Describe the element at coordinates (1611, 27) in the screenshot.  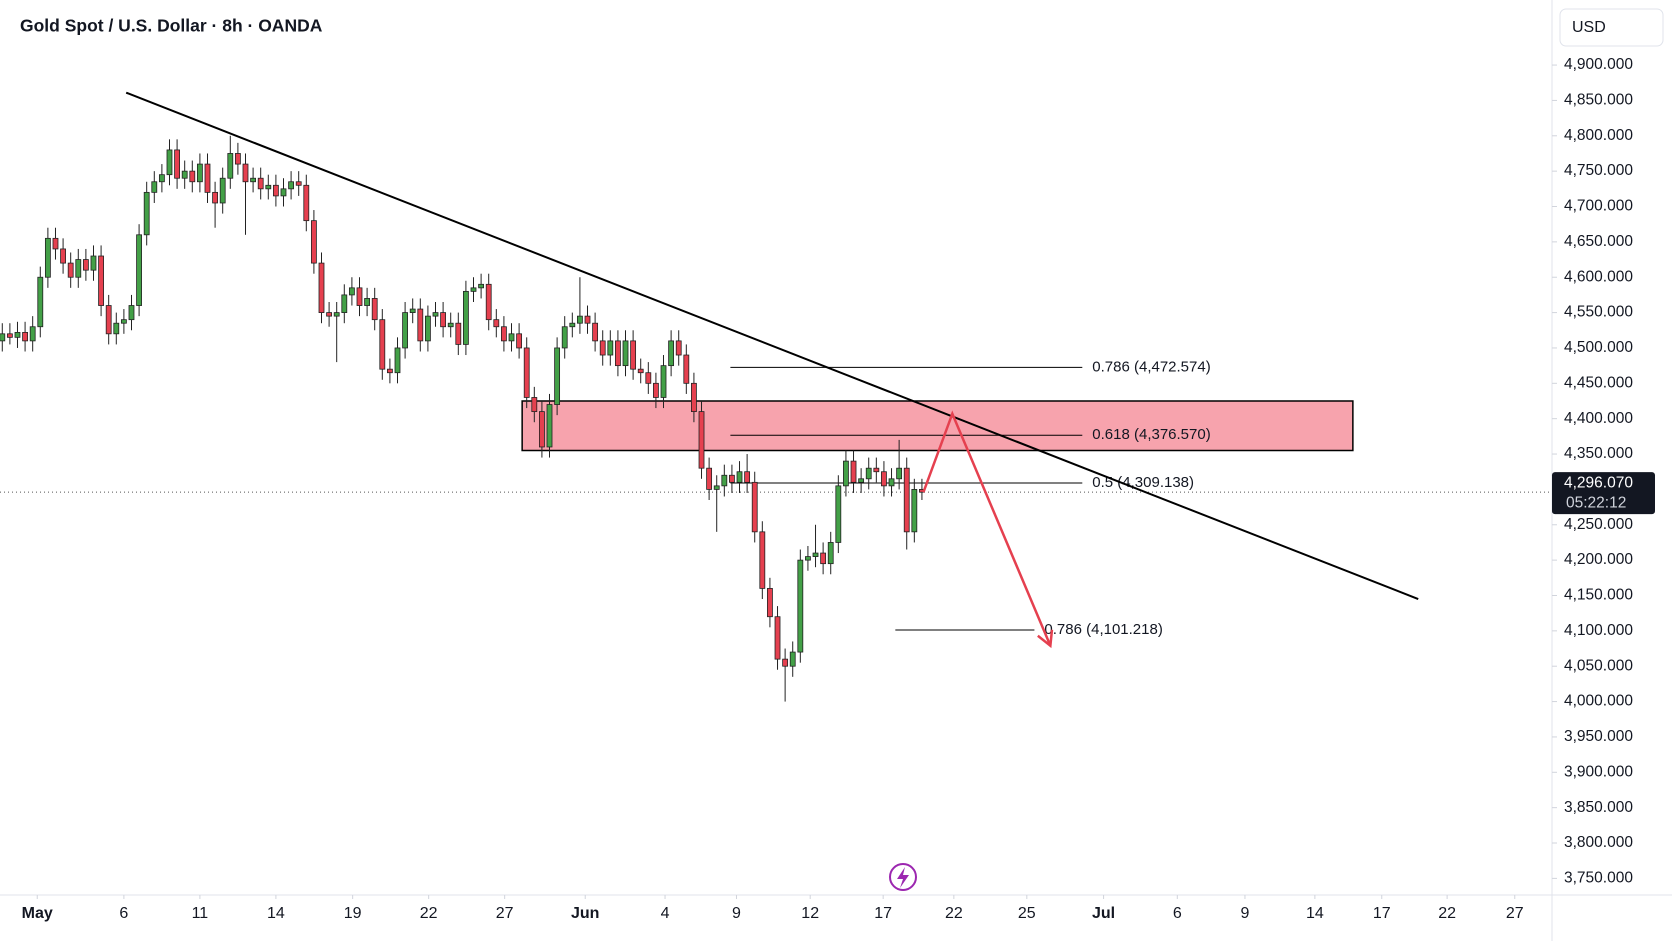
I see `currency-button` at that location.